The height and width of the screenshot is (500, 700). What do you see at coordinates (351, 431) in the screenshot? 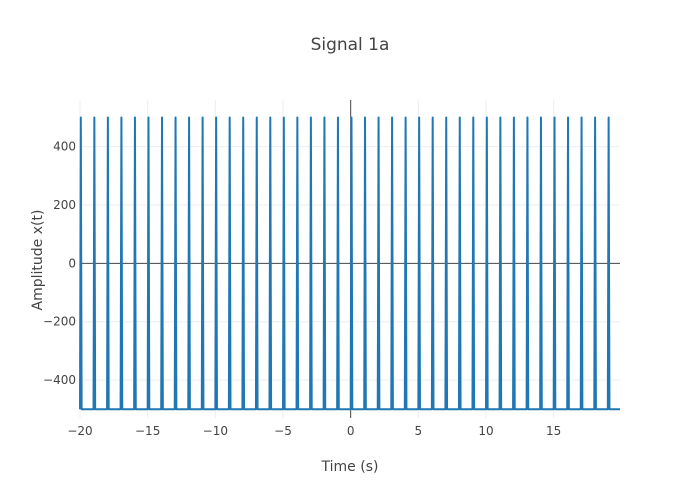
I see `x-tick-label: 0` at bounding box center [351, 431].